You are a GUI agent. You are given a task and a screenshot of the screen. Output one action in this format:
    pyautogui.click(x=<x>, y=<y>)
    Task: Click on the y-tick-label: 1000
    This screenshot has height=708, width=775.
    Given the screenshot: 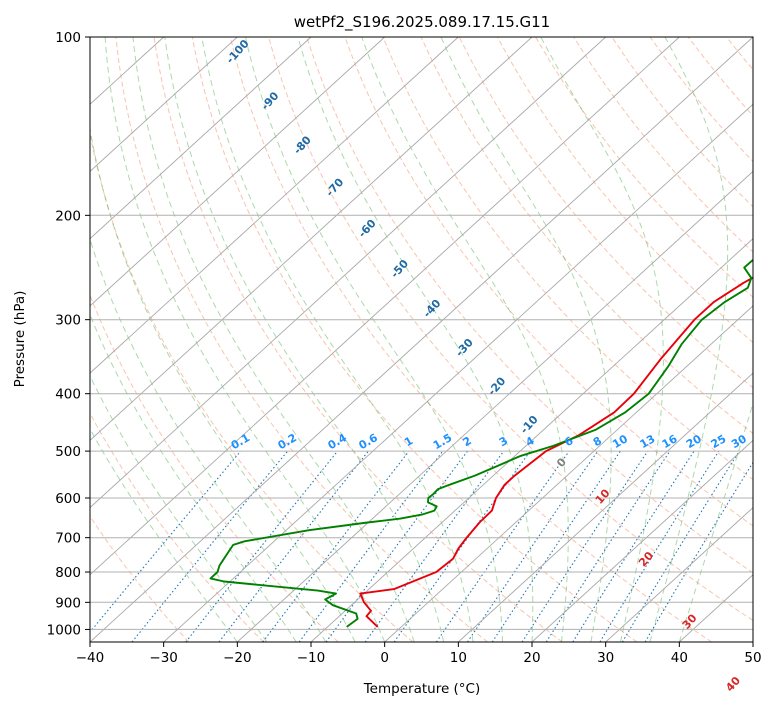 What is the action you would take?
    pyautogui.click(x=64, y=630)
    